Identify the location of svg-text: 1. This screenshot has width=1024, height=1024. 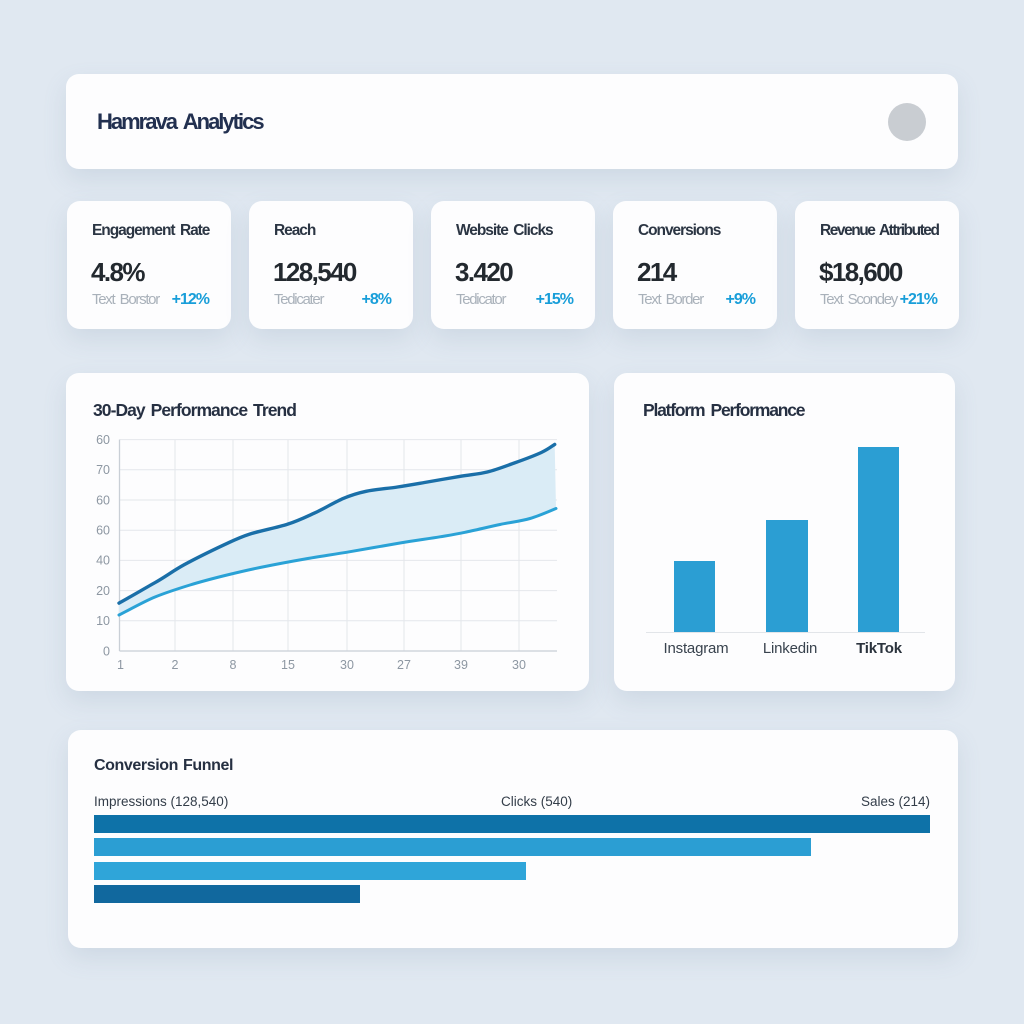
(120, 665).